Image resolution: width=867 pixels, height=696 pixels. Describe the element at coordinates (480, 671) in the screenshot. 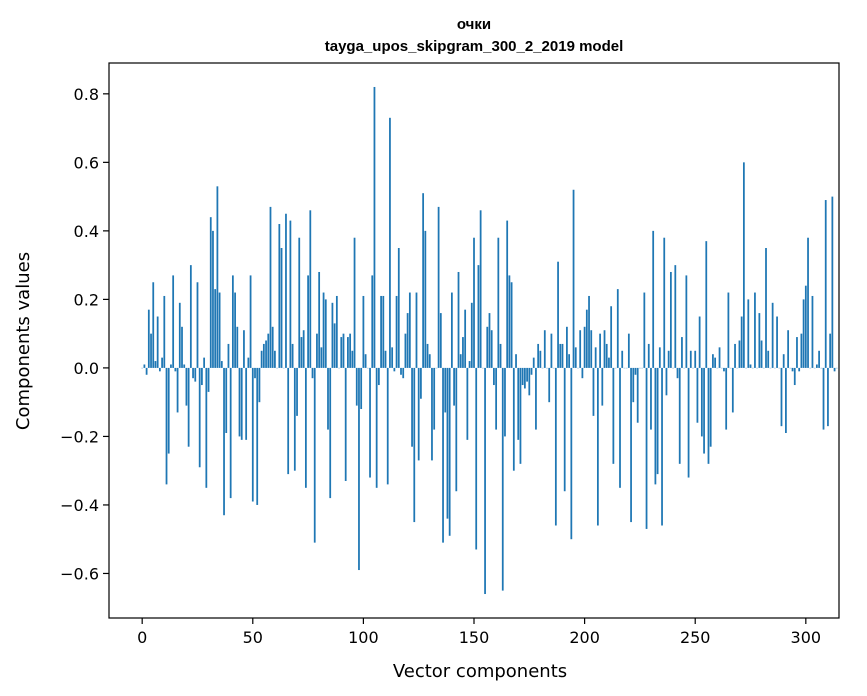

I see `x-axis-label: Vector components` at that location.